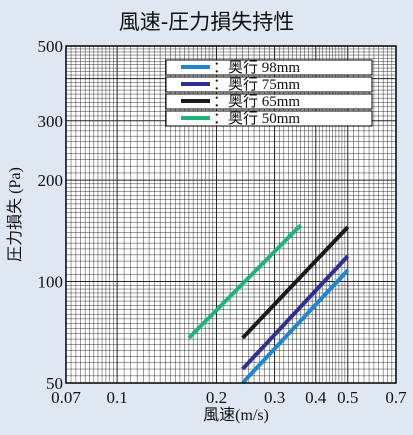 The width and height of the screenshot is (413, 435). I want to click on x-tick-label: 0.2, so click(216, 397).